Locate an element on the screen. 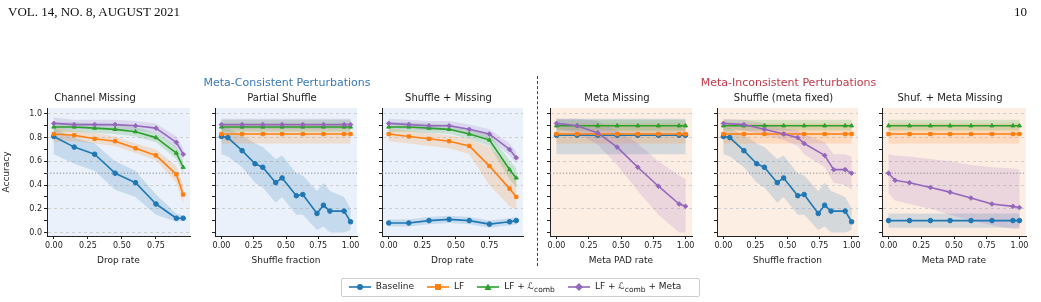 Image resolution: width=1041 pixels, height=302 pixels. legend-label: LF + ℒ$_{comb}$ + Meta is located at coordinates (638, 287).